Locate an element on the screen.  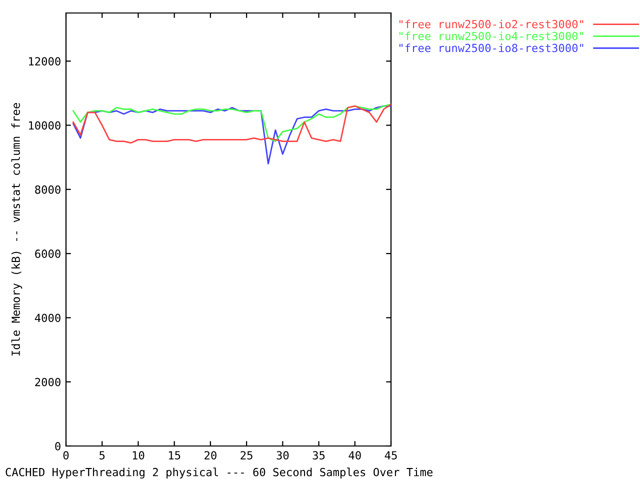
y-tick-label: 0 is located at coordinates (57, 446).